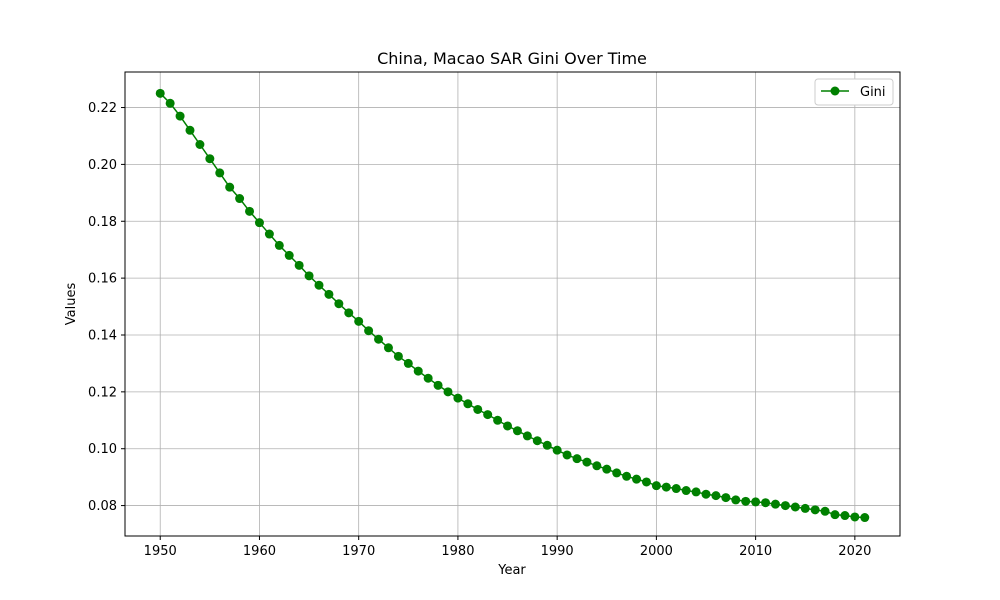 The width and height of the screenshot is (1000, 600). What do you see at coordinates (106, 307) in the screenshot?
I see `y-axis: 0.08 0.10 0.12 0.14 0.16 0.18 0.20 0.22` at bounding box center [106, 307].